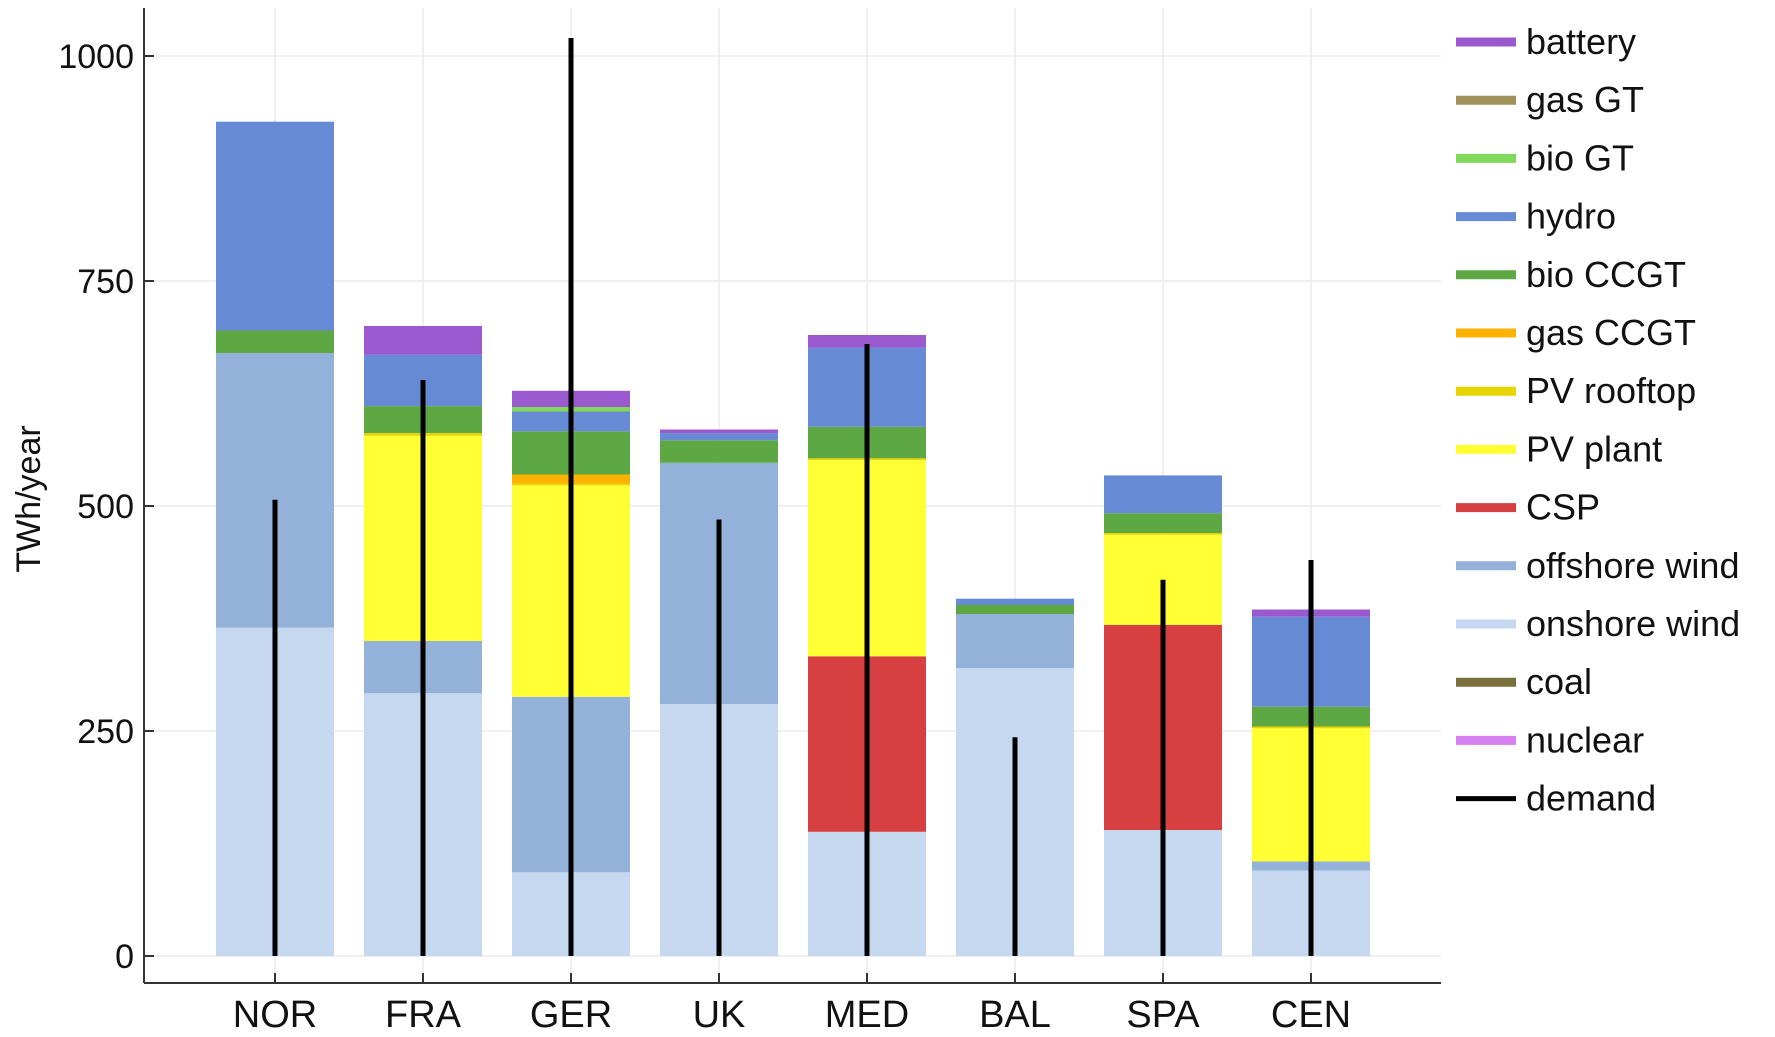 This screenshot has width=1775, height=1037. What do you see at coordinates (1559, 681) in the screenshot?
I see `legend-label: coal` at bounding box center [1559, 681].